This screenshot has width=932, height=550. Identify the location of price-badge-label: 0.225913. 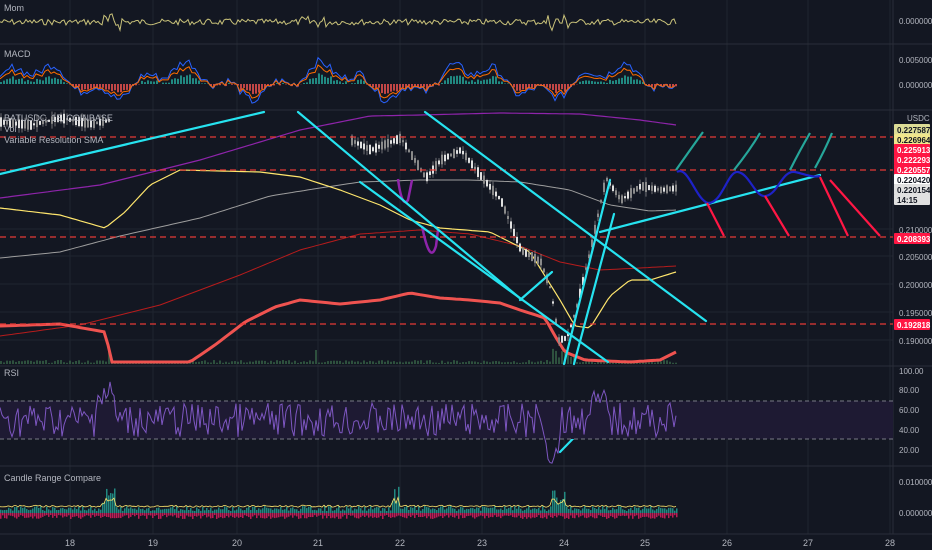
(914, 150).